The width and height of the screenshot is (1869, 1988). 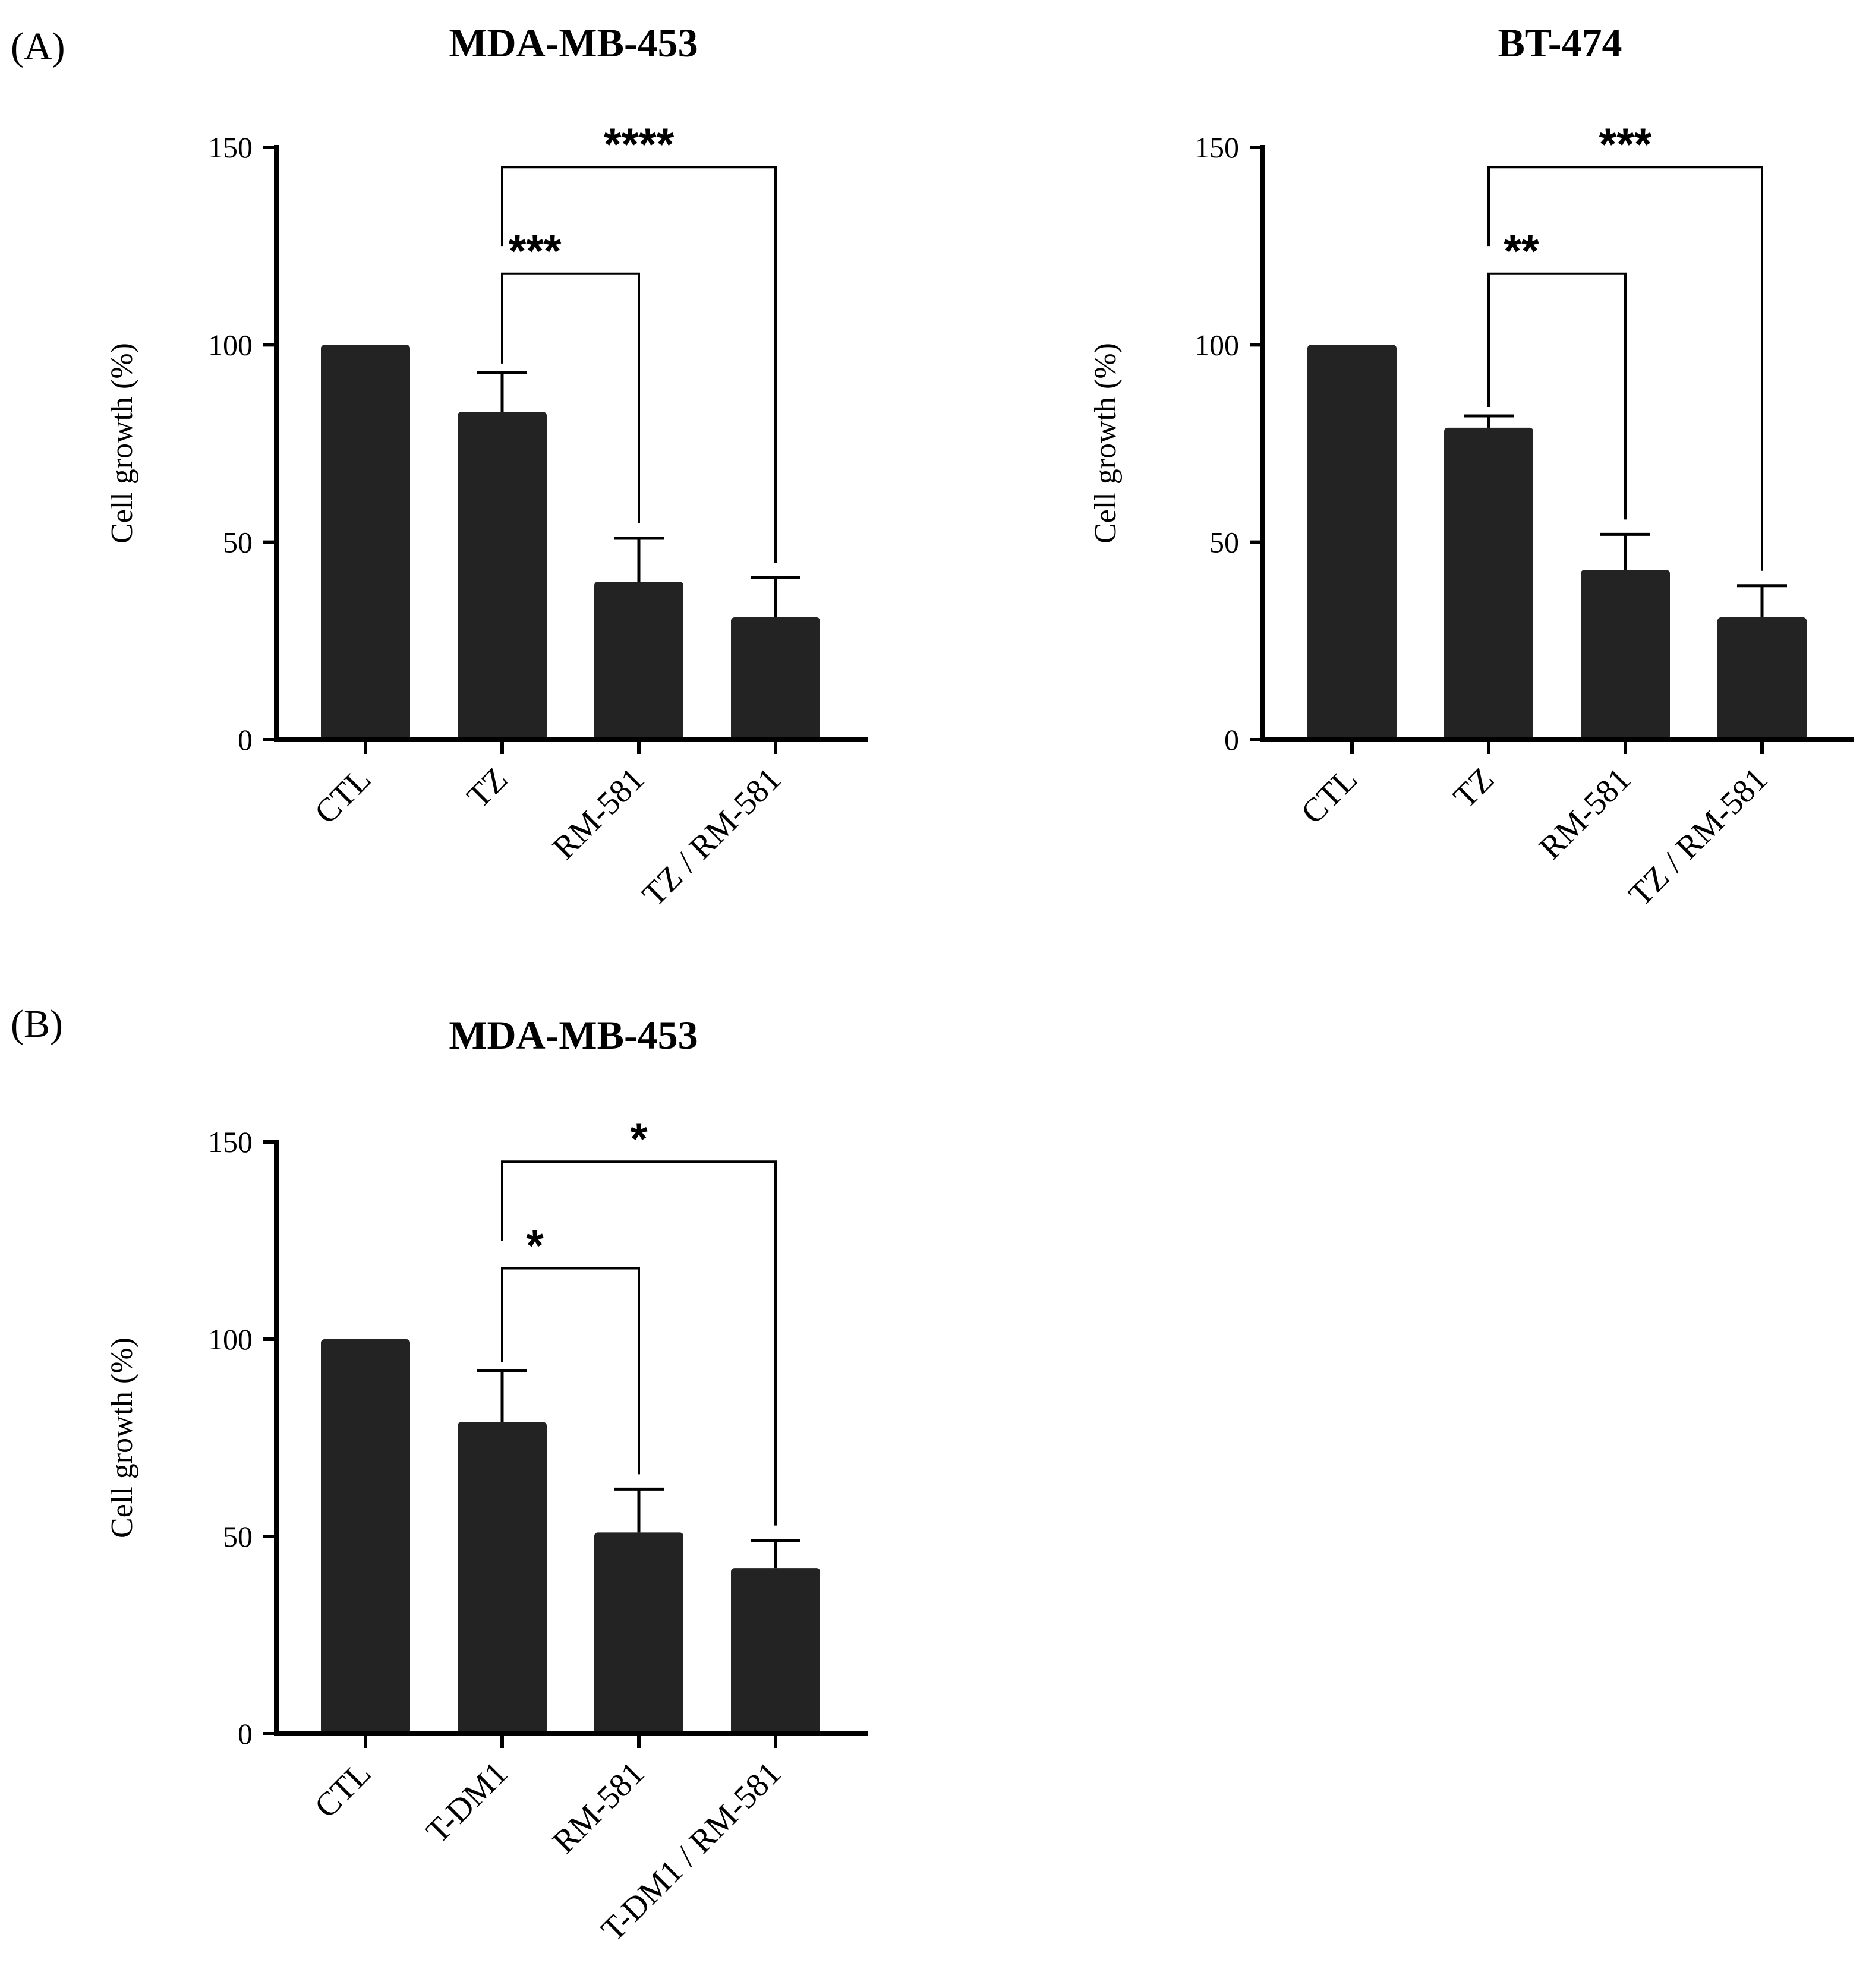 I want to click on bar-t-dm1, so click(x=502, y=1578).